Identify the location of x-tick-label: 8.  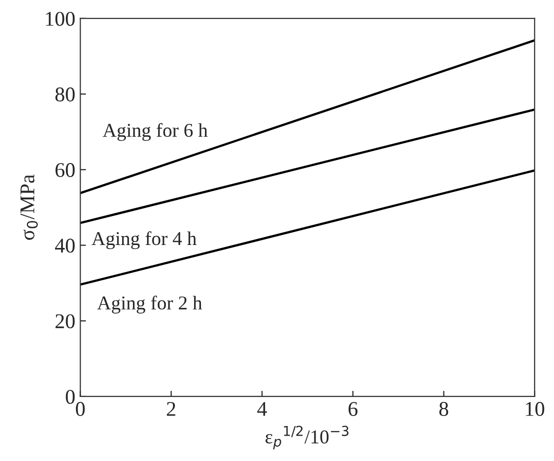
(443, 409).